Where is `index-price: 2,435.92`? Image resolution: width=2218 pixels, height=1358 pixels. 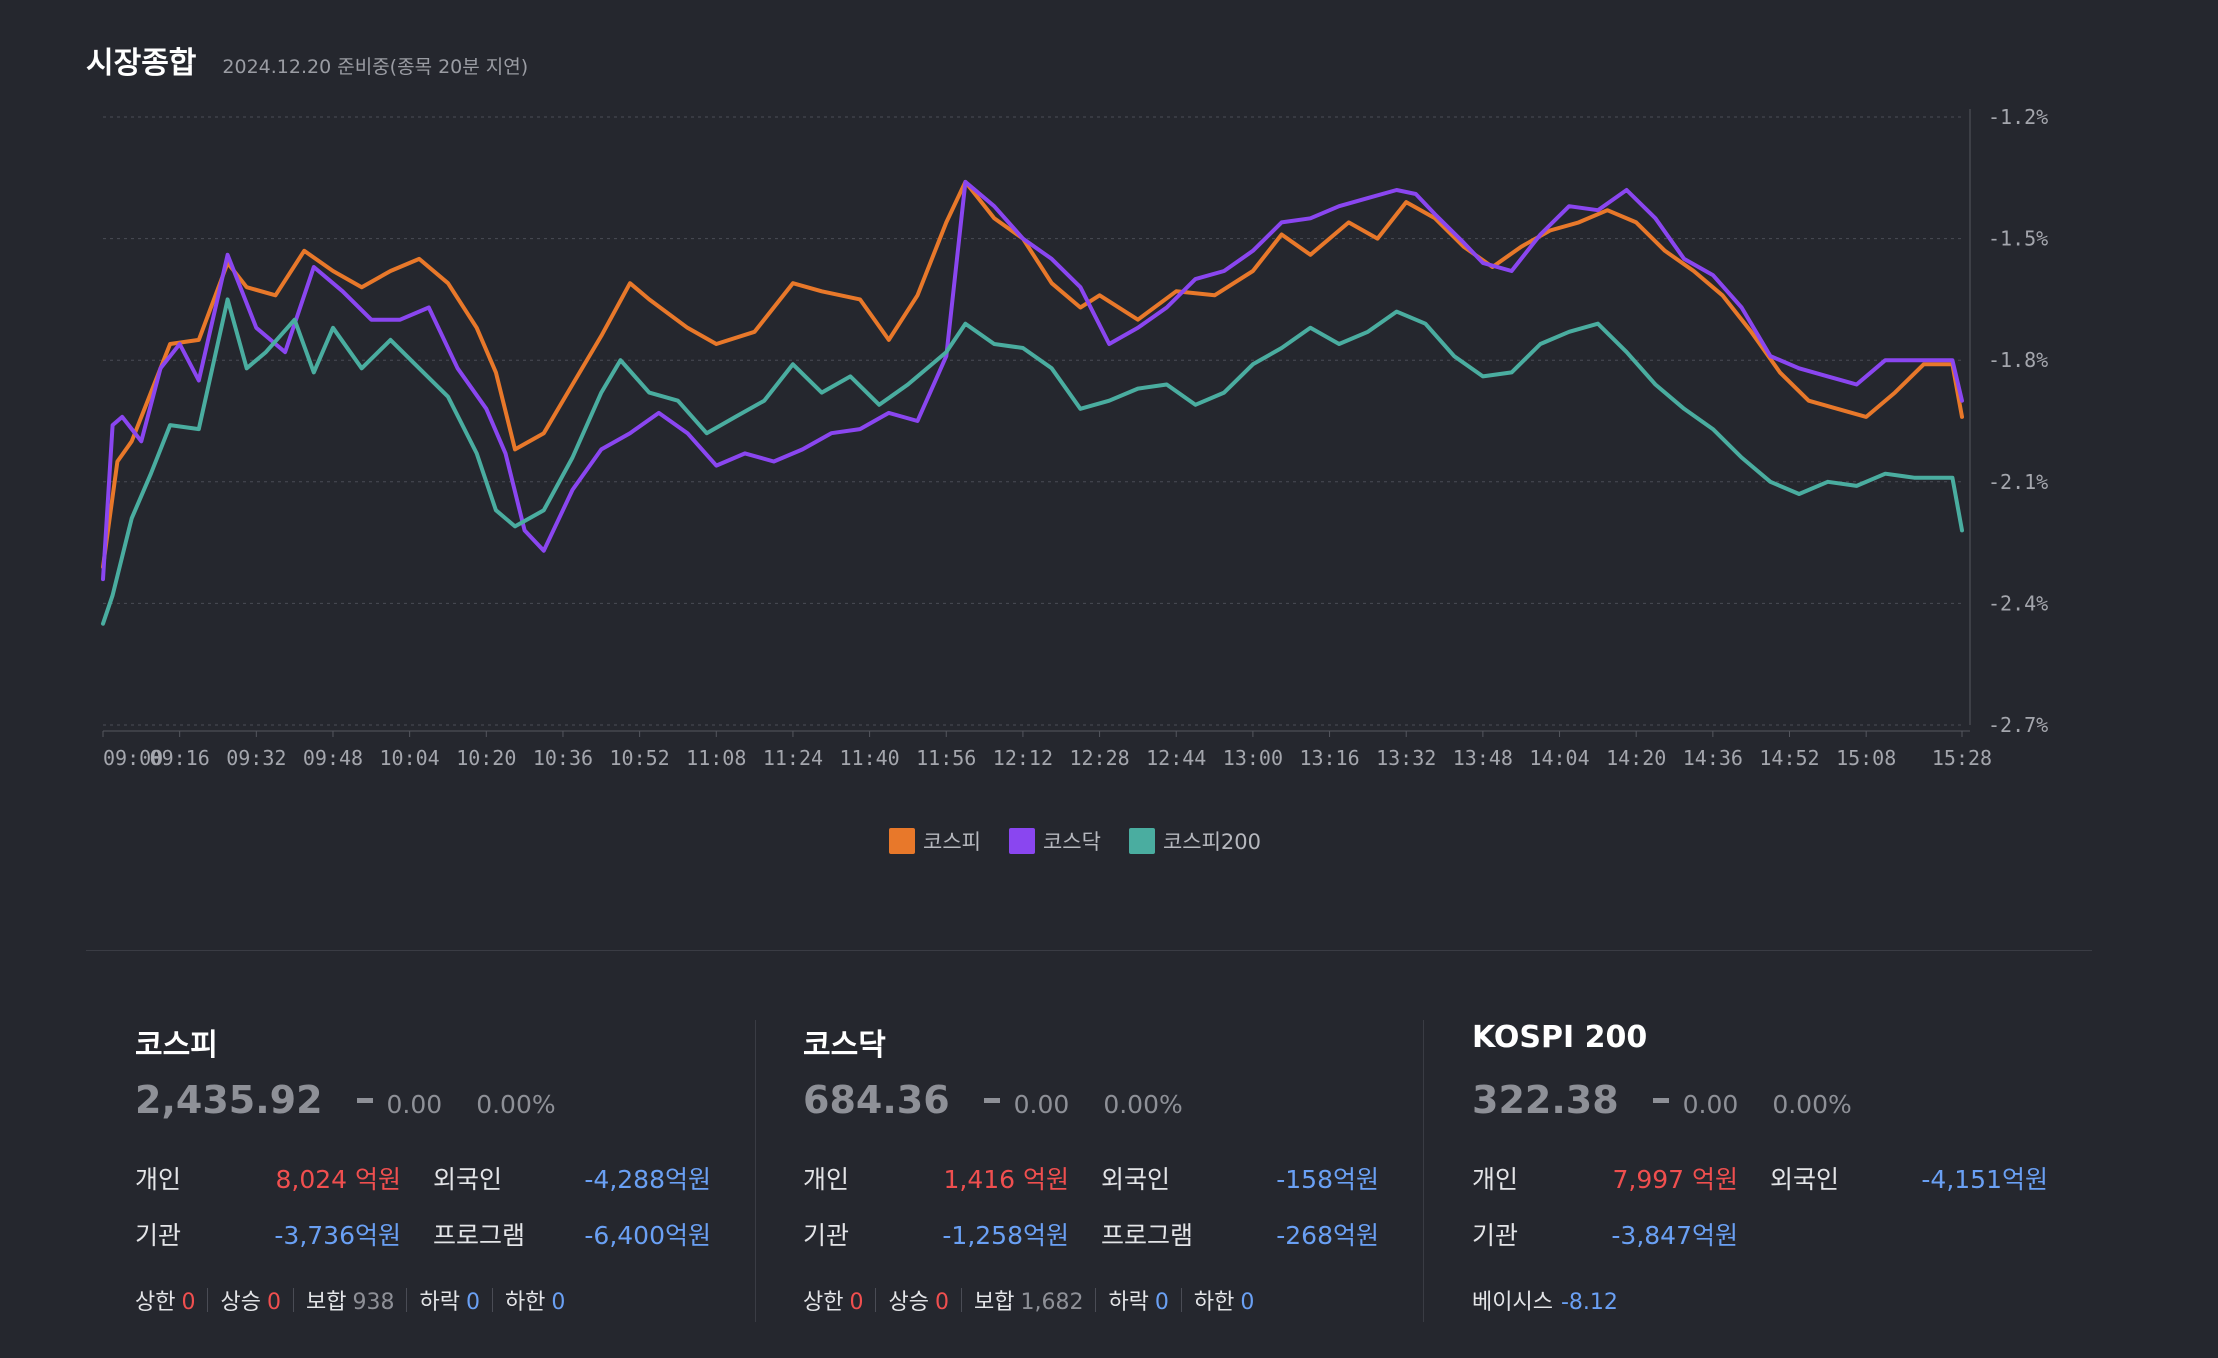 index-price: 2,435.92 is located at coordinates (229, 1100).